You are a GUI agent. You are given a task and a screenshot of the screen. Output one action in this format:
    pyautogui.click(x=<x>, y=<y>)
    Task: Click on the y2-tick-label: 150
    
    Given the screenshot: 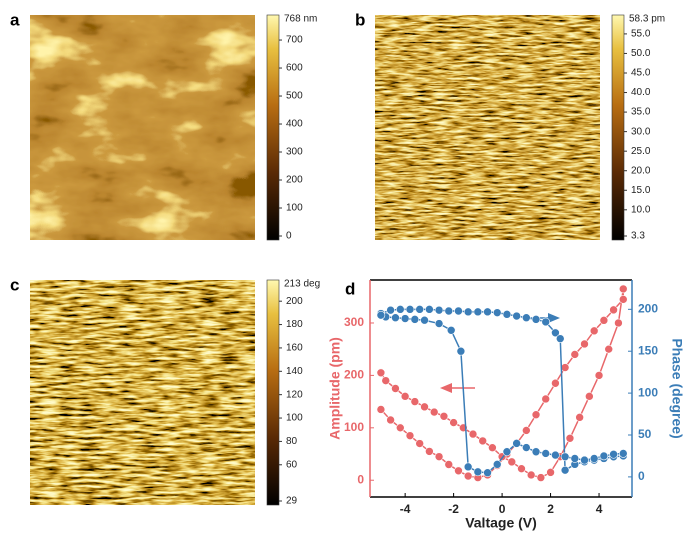 What is the action you would take?
    pyautogui.click(x=648, y=350)
    